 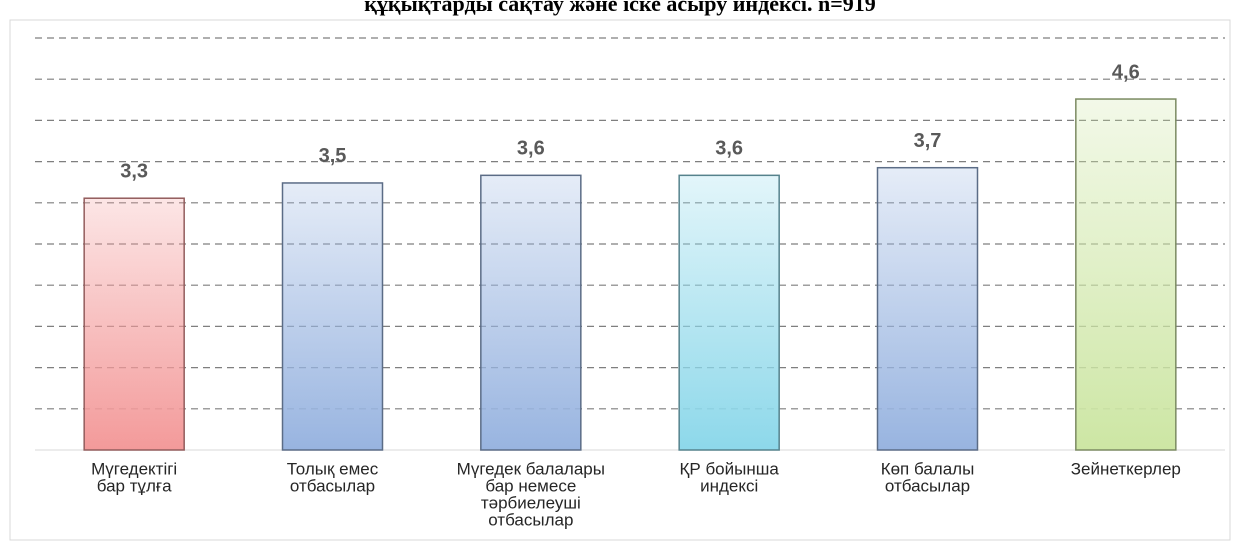 What do you see at coordinates (531, 502) in the screenshot?
I see `x-tick-label: тәрбиелеуші` at bounding box center [531, 502].